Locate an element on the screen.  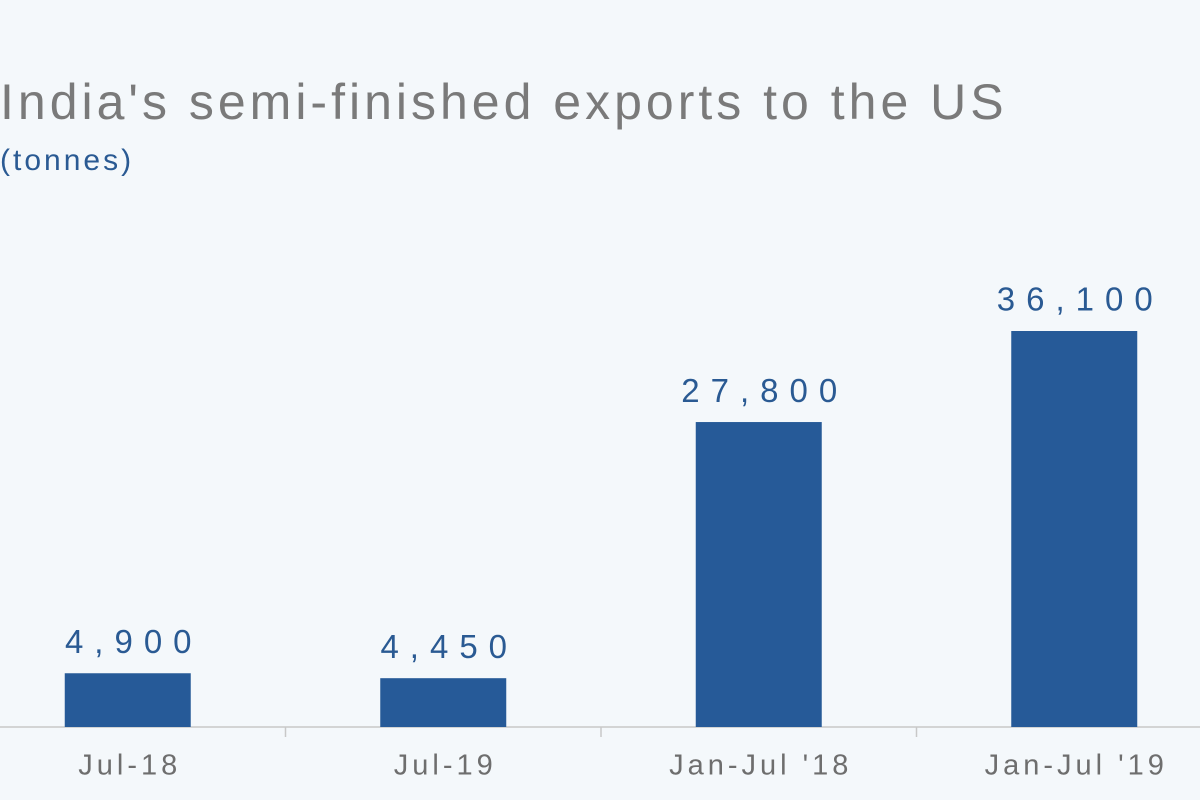
chart-title: India's semi-finished exports to the US is located at coordinates (504, 102).